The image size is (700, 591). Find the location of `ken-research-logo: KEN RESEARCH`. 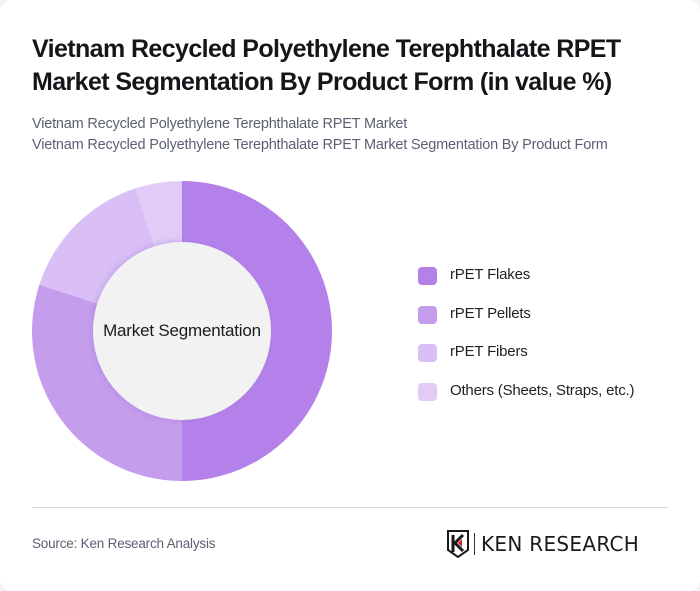

ken-research-logo: KEN RESEARCH is located at coordinates (543, 544).